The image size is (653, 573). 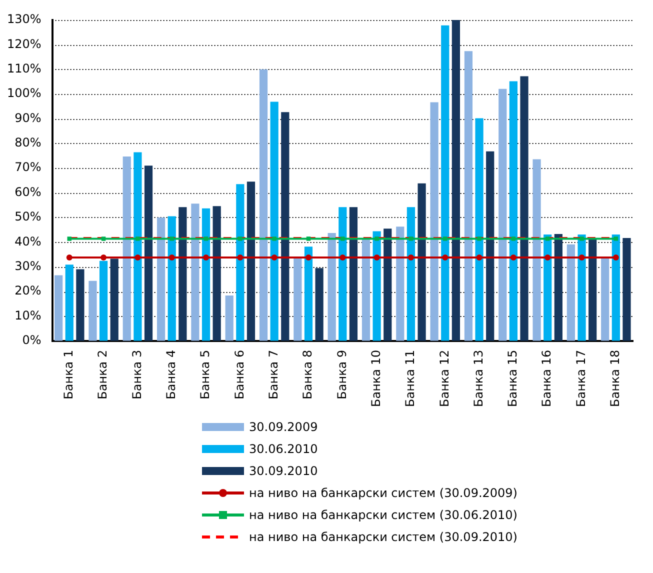 I want to click on y-tick-label: 50%, so click(x=28, y=217).